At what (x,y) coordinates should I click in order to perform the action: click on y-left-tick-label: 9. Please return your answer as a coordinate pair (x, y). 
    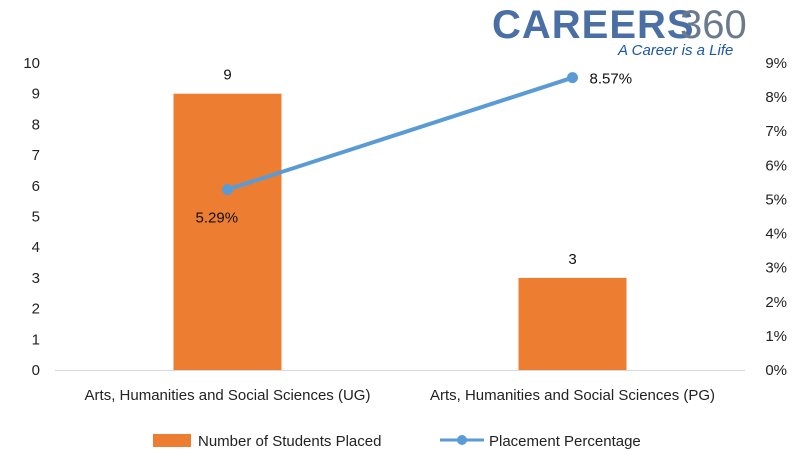
    Looking at the image, I should click on (36, 94).